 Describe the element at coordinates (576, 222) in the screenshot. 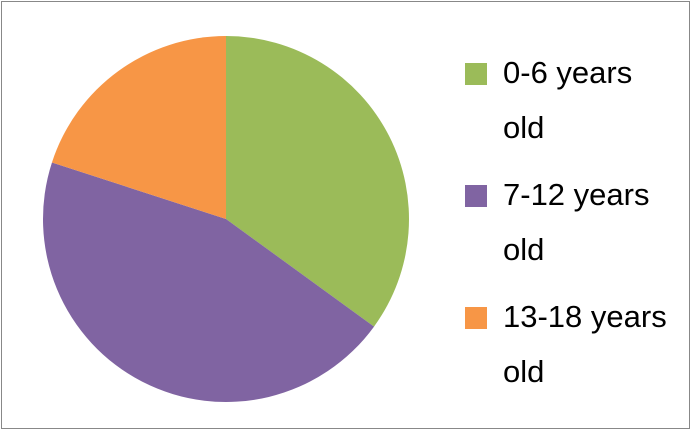

I see `legend-label: 7-12 years old` at that location.